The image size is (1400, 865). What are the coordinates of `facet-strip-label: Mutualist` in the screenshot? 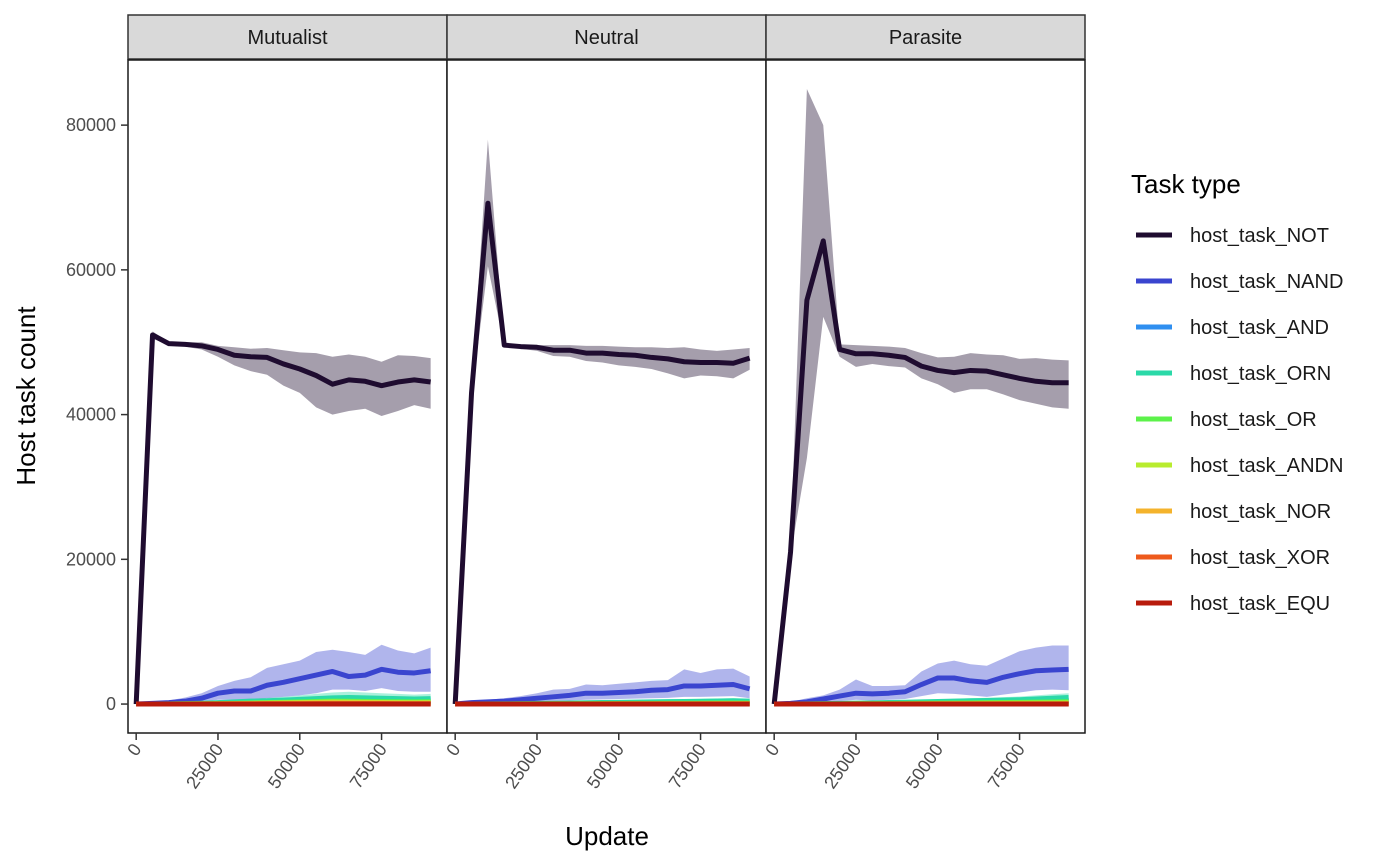 It's located at (287, 38).